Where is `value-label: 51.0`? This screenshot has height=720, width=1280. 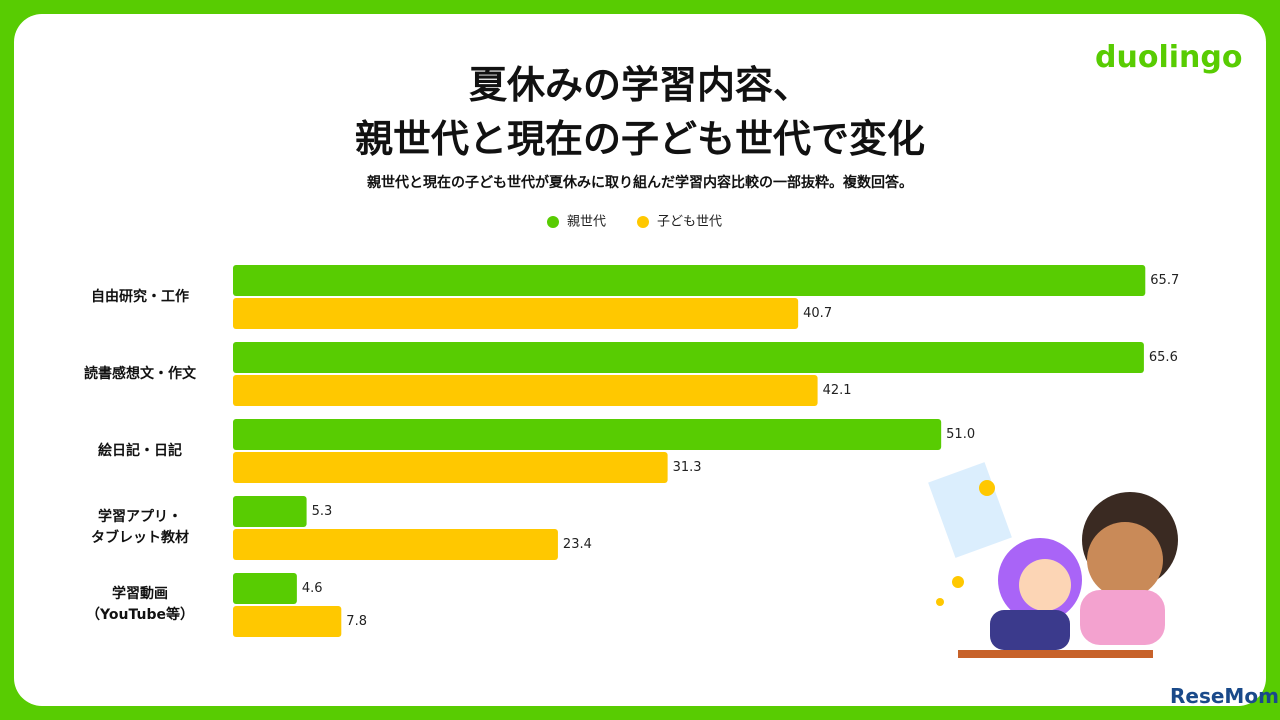 value-label: 51.0 is located at coordinates (960, 434).